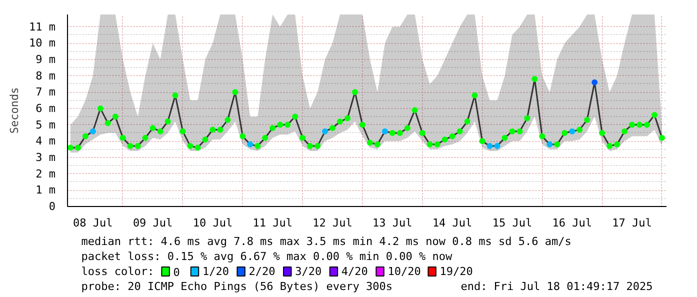  I want to click on x-tick-label: 14 Jul, so click(452, 223).